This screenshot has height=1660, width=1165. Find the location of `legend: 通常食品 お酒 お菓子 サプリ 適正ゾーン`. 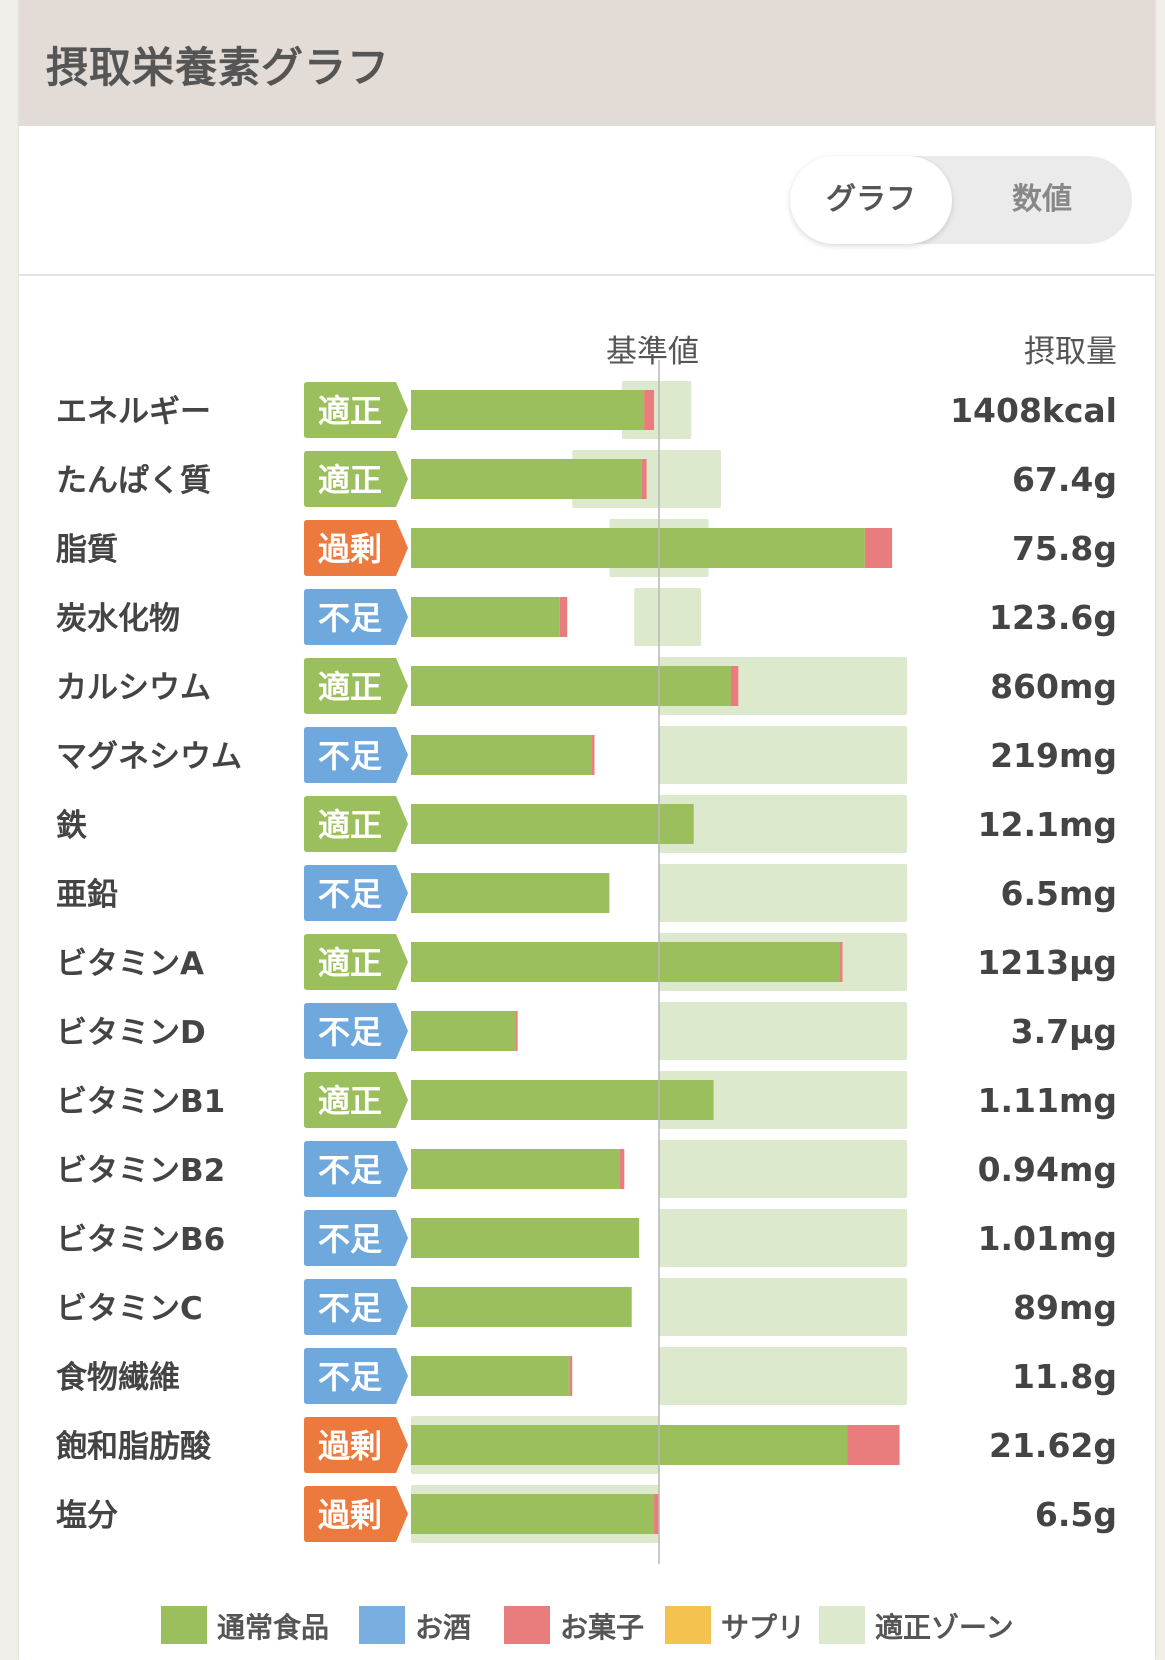

legend: 通常食品 お酒 お菓子 サプリ 適正ゾーン is located at coordinates (587, 1625).